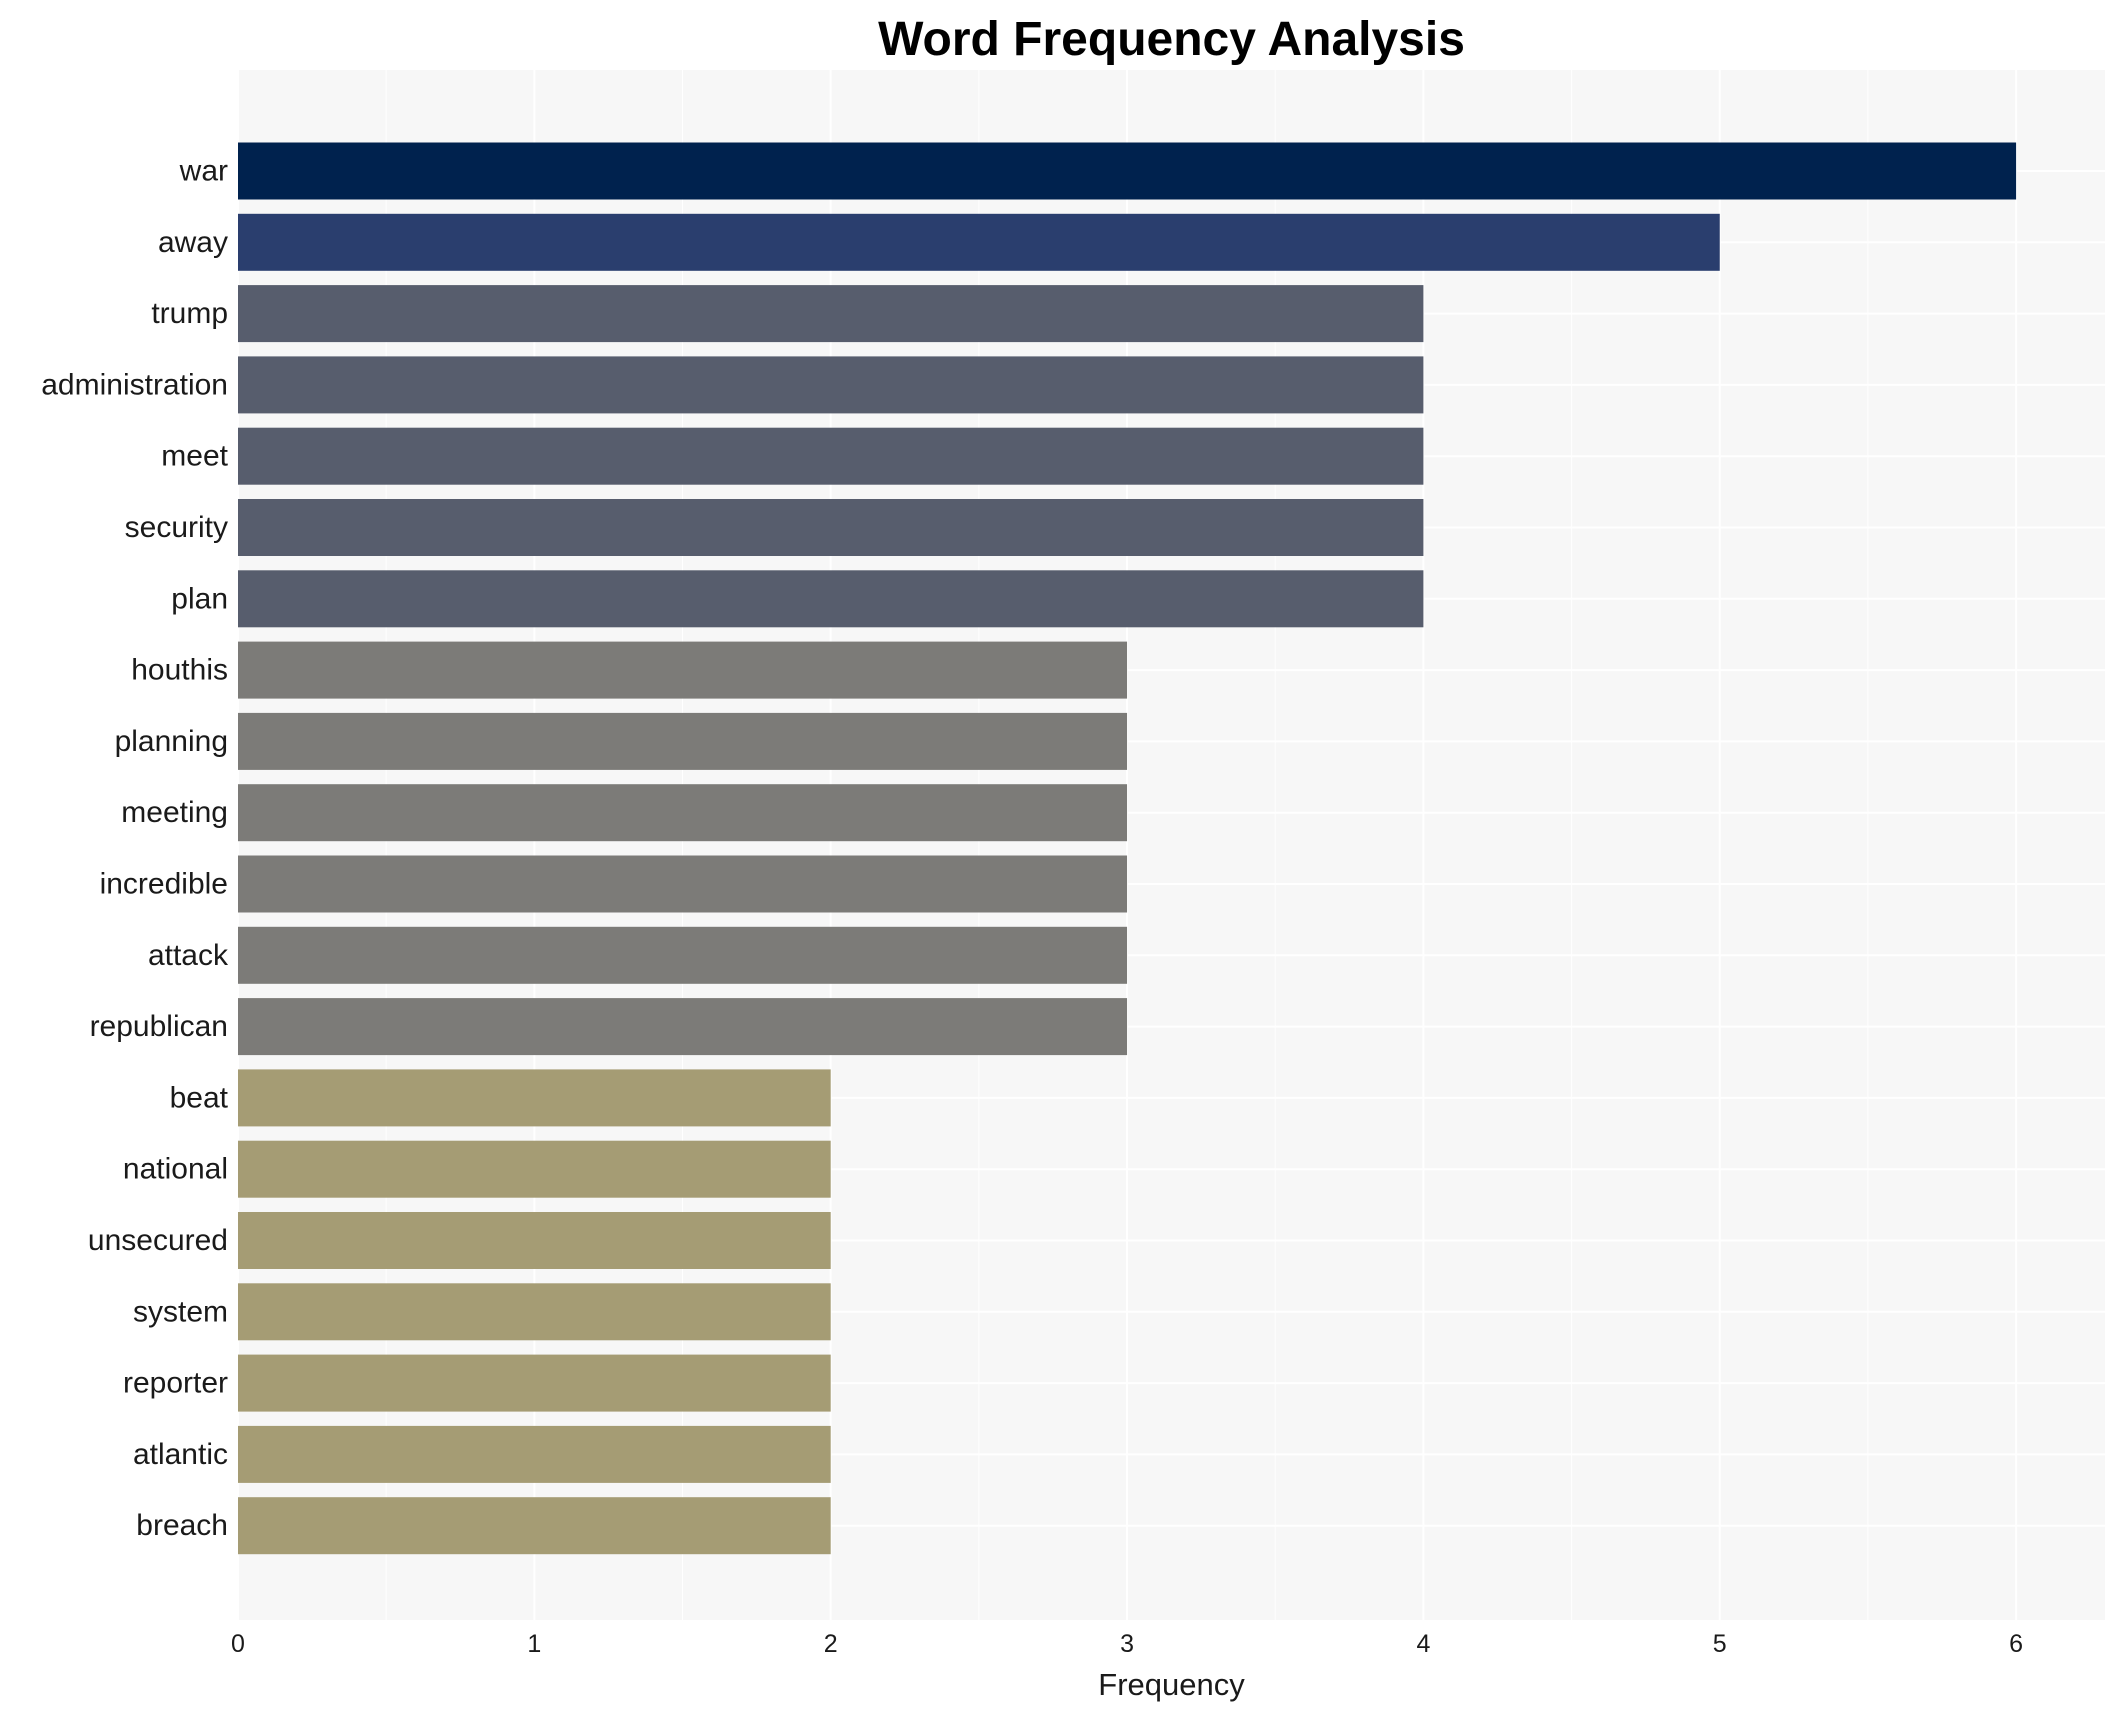  I want to click on bar-national, so click(534, 1169).